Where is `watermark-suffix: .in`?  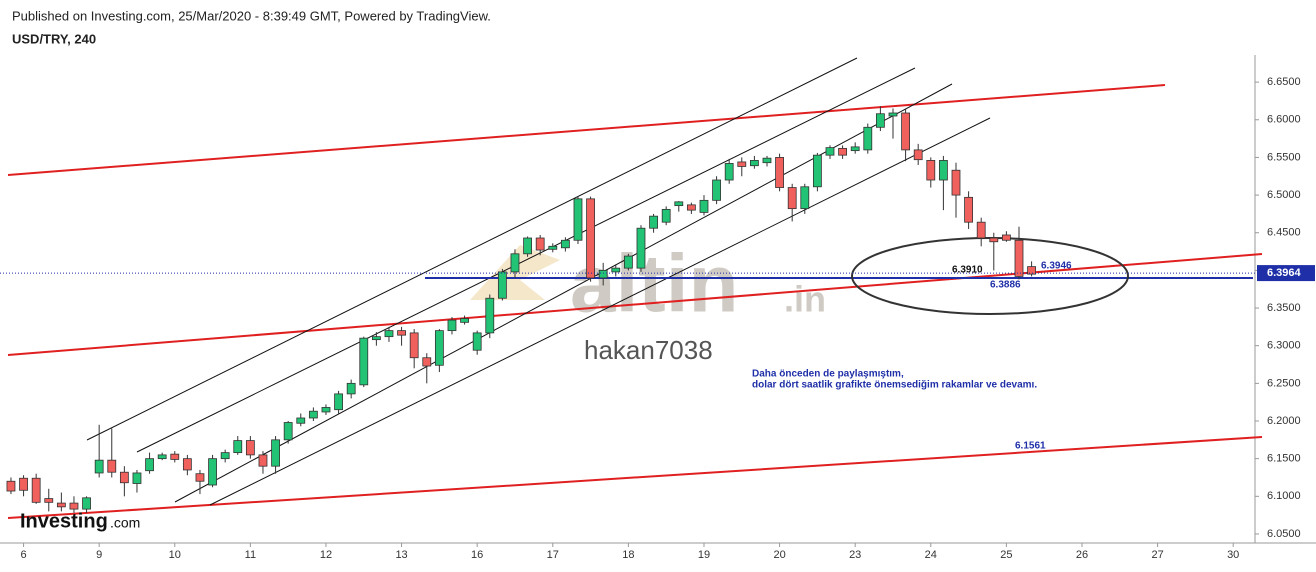
watermark-suffix: .in is located at coordinates (805, 299).